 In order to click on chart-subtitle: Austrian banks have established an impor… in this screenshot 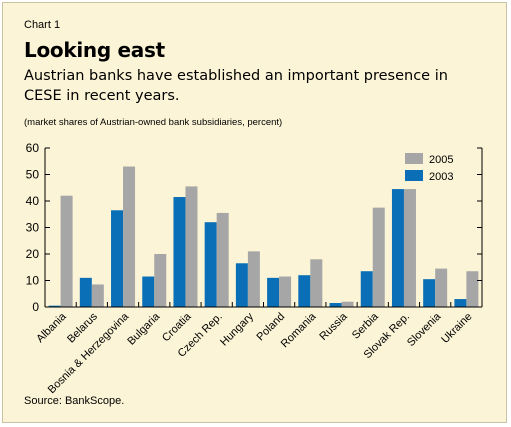, I will do `click(236, 86)`.